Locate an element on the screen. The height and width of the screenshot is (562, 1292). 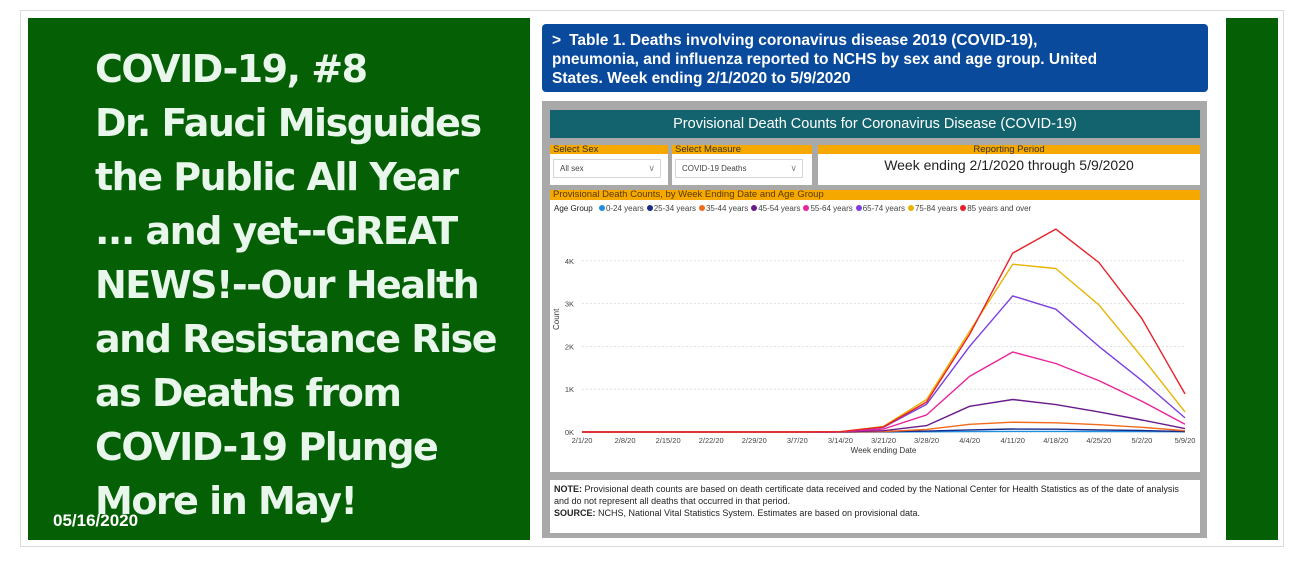
reporting-period-value: Week ending 2/1/2020 through 5/9/2020 is located at coordinates (1009, 165).